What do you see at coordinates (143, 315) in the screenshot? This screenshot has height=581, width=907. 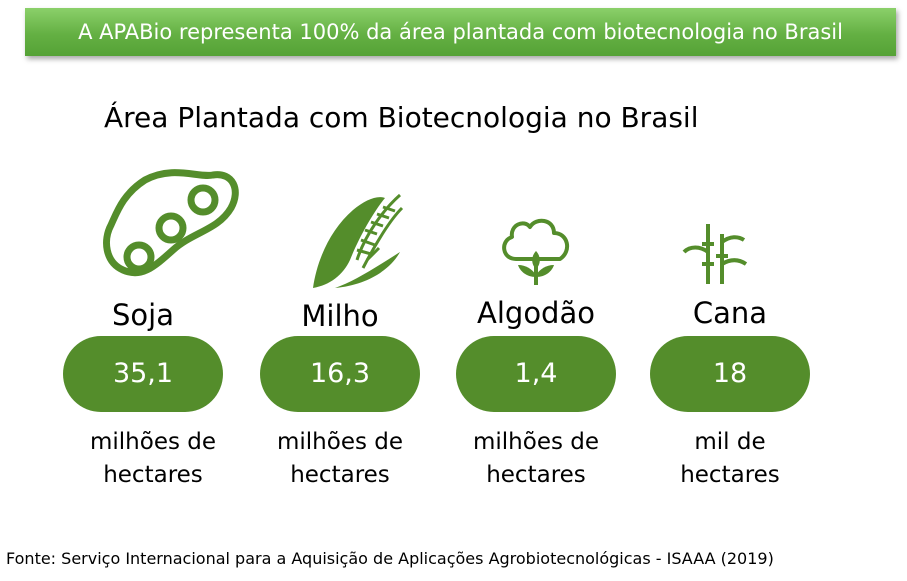 I see `crop-name: Soja` at bounding box center [143, 315].